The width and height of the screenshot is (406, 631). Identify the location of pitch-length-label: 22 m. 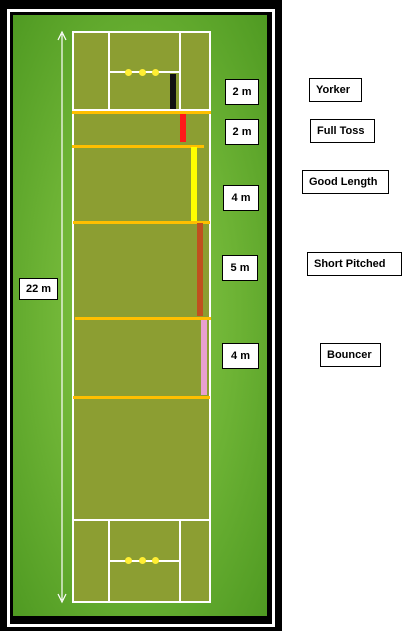
(38, 289).